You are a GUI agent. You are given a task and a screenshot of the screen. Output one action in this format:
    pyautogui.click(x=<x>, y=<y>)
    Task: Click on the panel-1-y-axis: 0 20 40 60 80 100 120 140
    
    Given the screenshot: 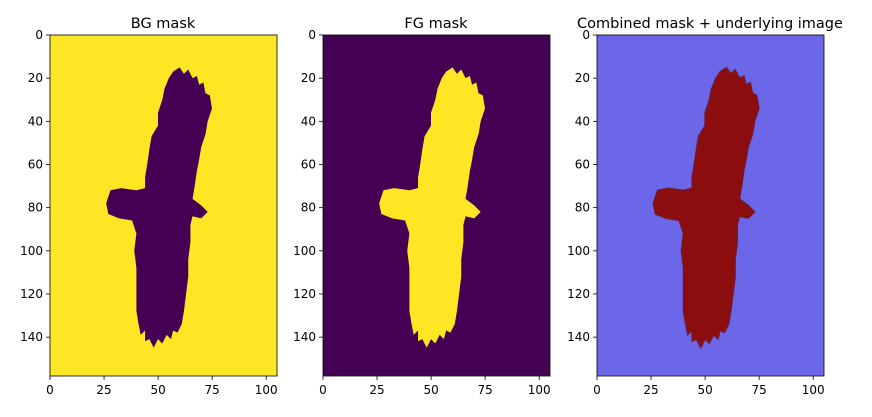 What is the action you would take?
    pyautogui.click(x=35, y=186)
    